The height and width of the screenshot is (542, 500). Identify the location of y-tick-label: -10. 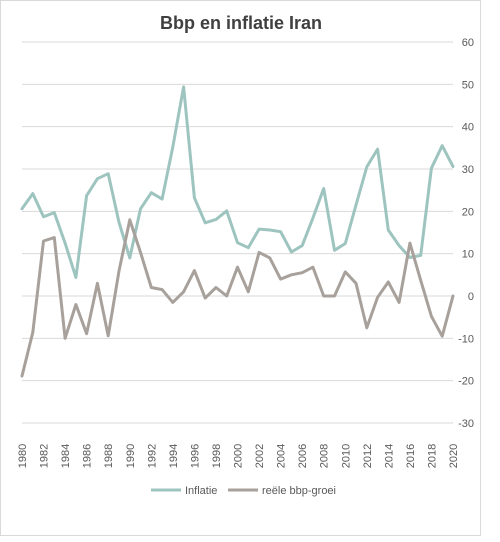
(466, 339).